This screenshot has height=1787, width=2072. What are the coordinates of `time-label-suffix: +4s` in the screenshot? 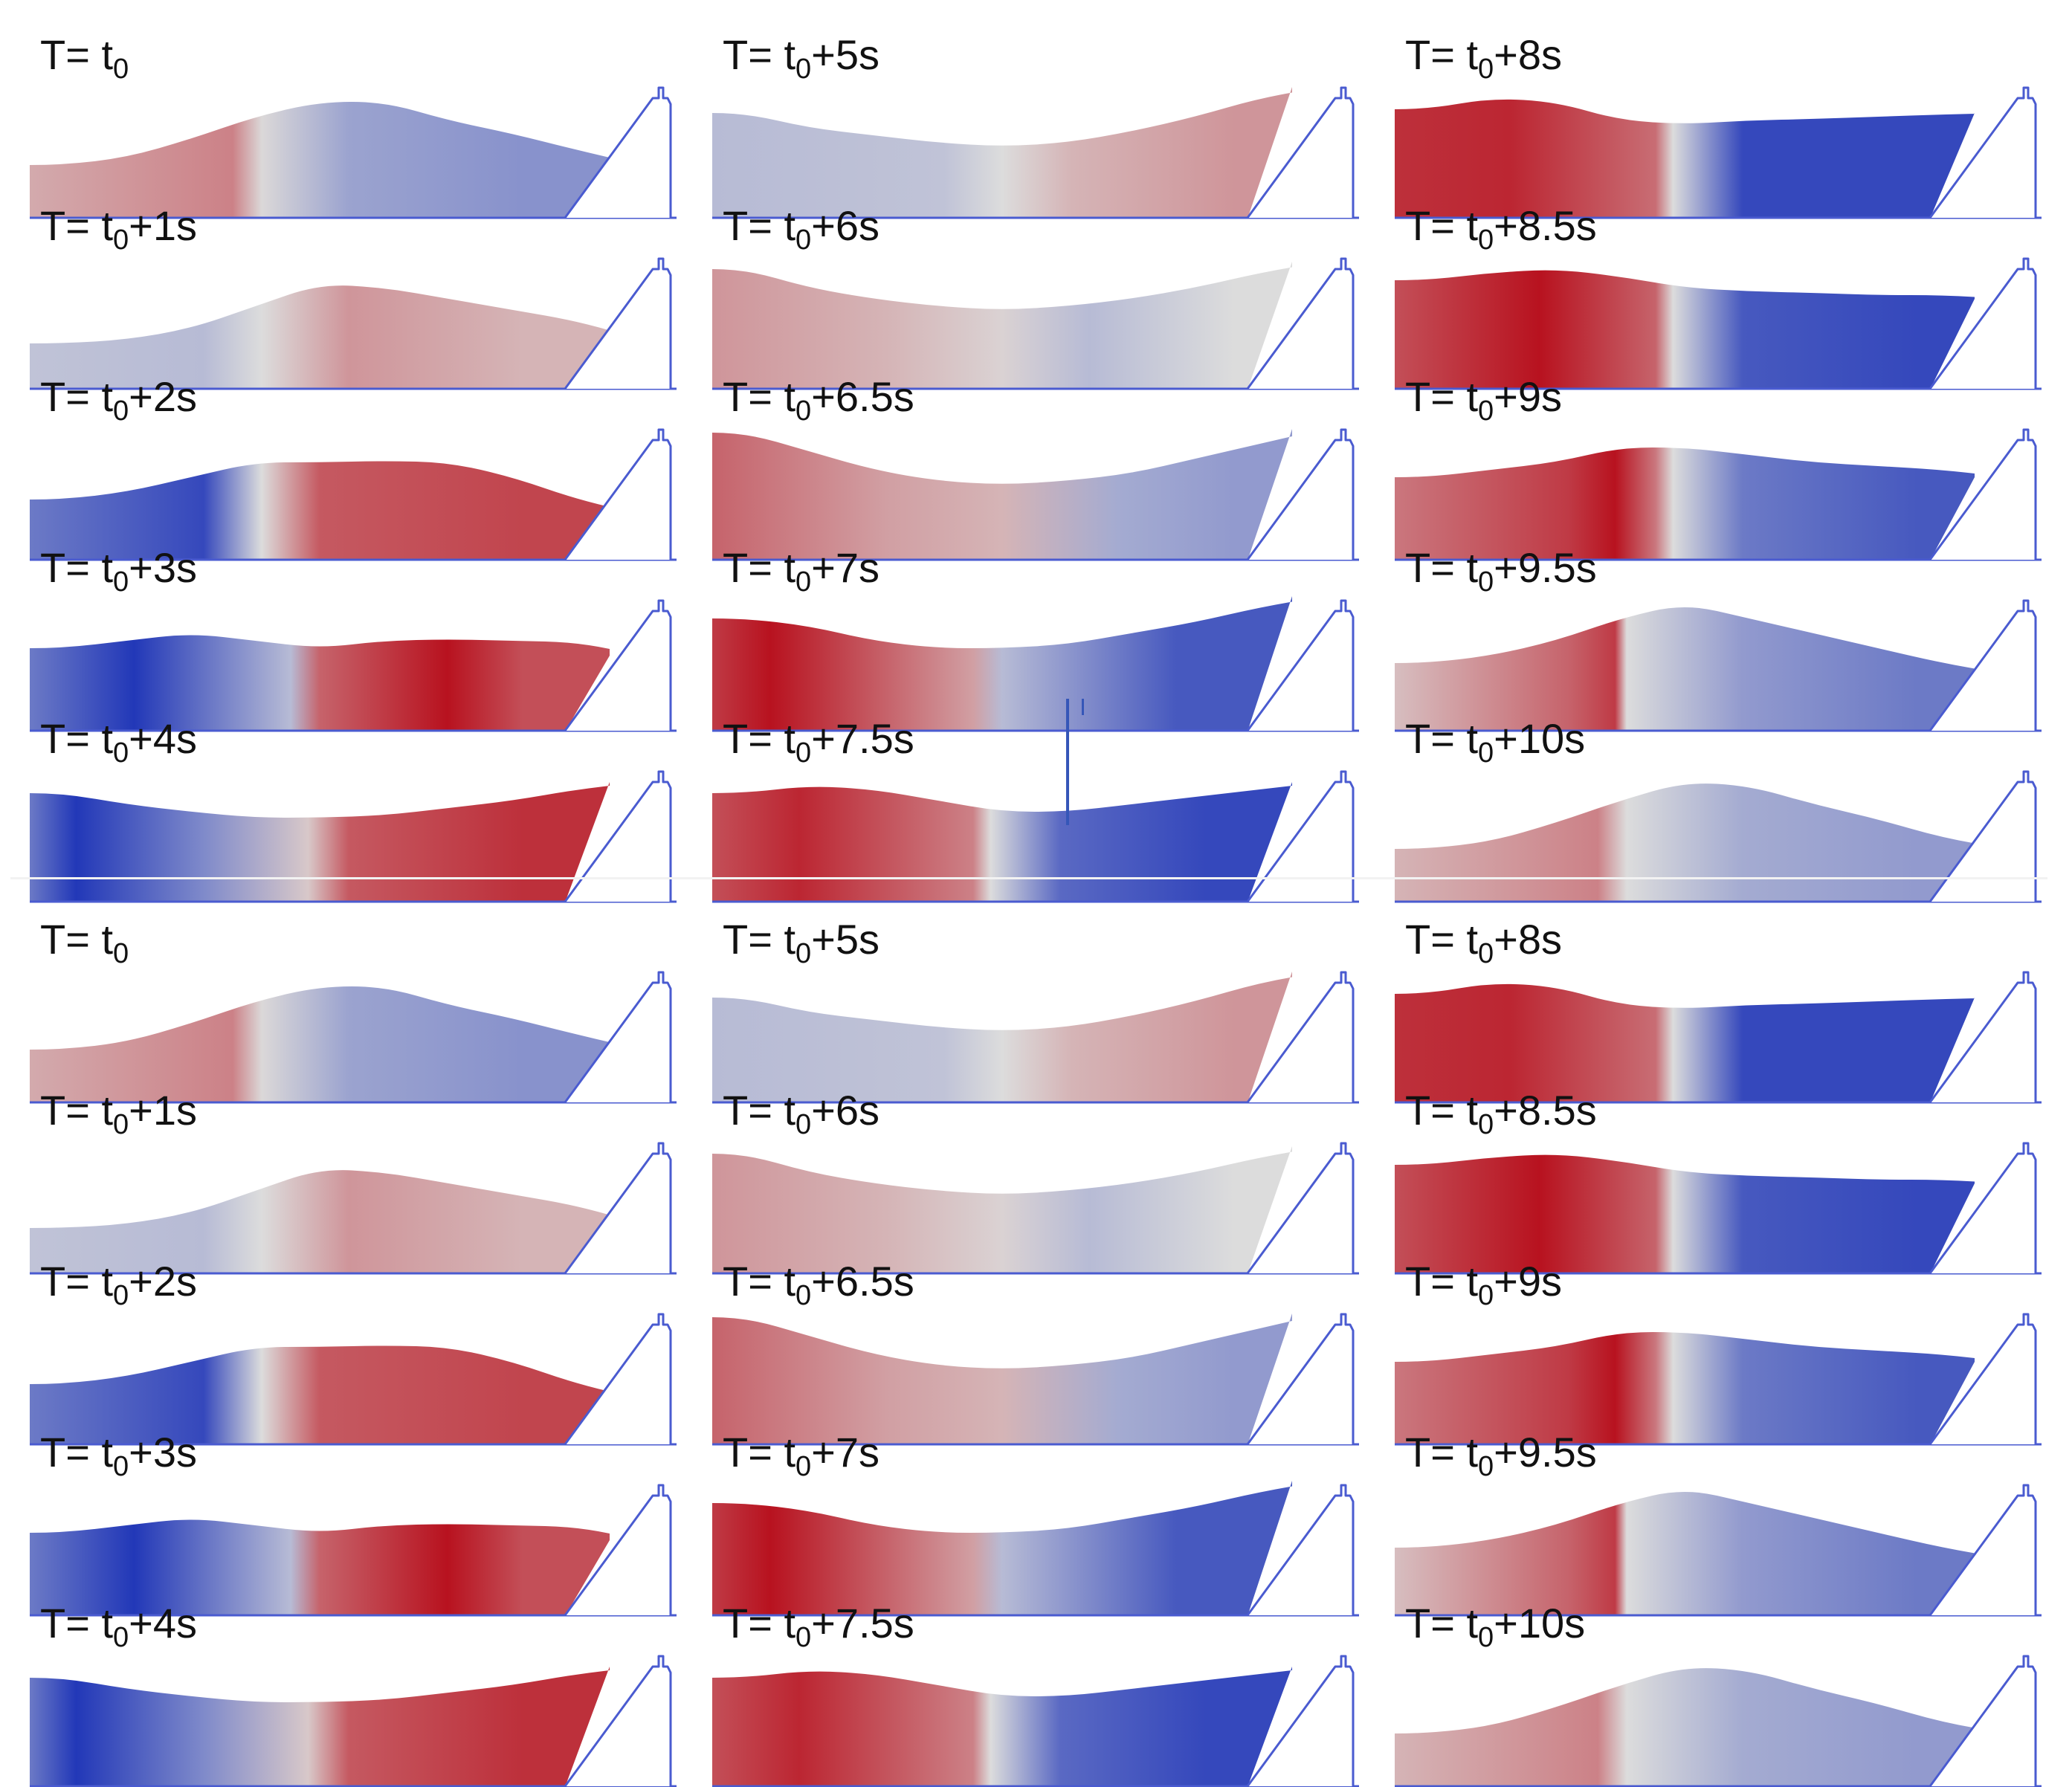 It's located at (163, 1623).